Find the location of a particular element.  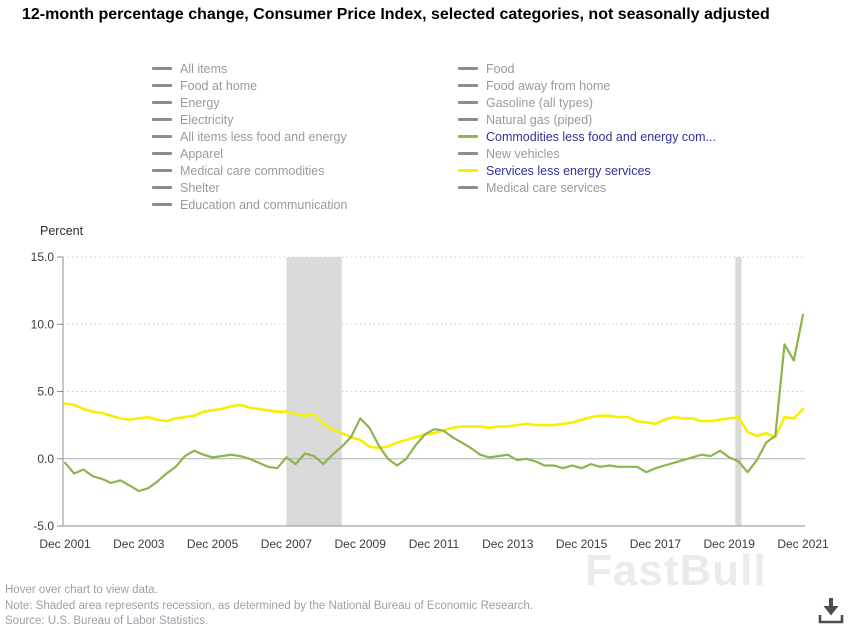

x-tick-label: Dec 2017 is located at coordinates (656, 544).